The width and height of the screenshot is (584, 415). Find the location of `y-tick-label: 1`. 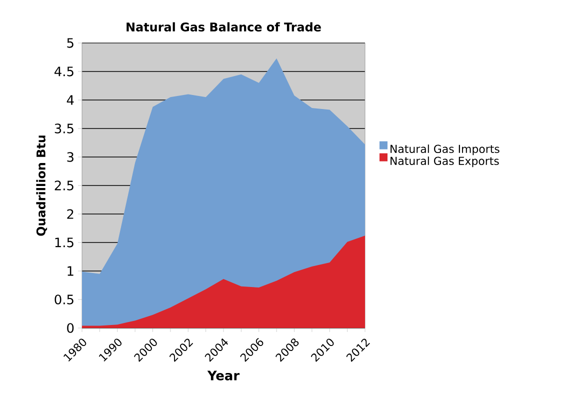

y-tick-label: 1 is located at coordinates (71, 271).